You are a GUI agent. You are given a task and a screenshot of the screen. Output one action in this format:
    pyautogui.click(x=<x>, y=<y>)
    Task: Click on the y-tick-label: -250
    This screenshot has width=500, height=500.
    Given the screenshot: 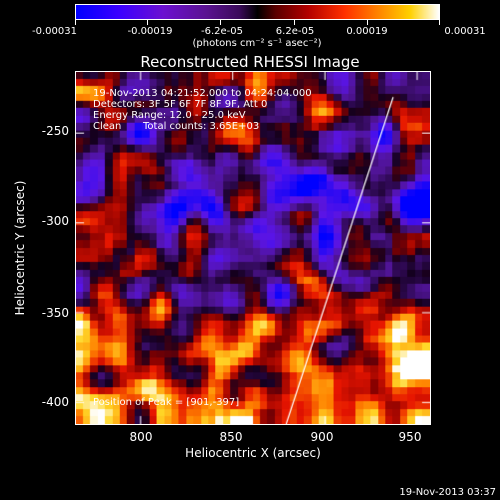 What is the action you would take?
    pyautogui.click(x=55, y=131)
    